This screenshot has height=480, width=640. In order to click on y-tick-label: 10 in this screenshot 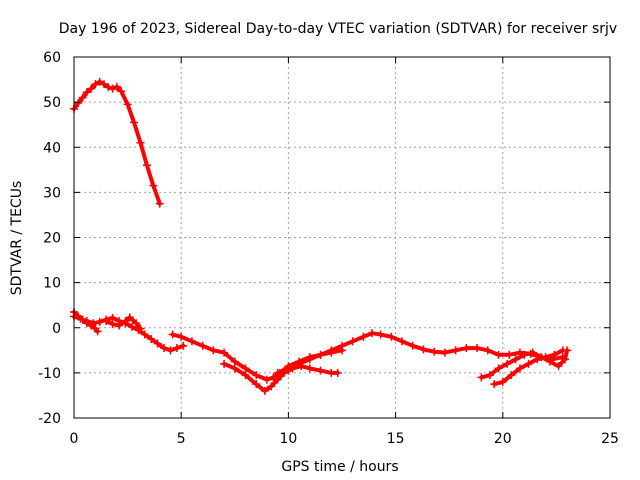, I will do `click(52, 284)`.